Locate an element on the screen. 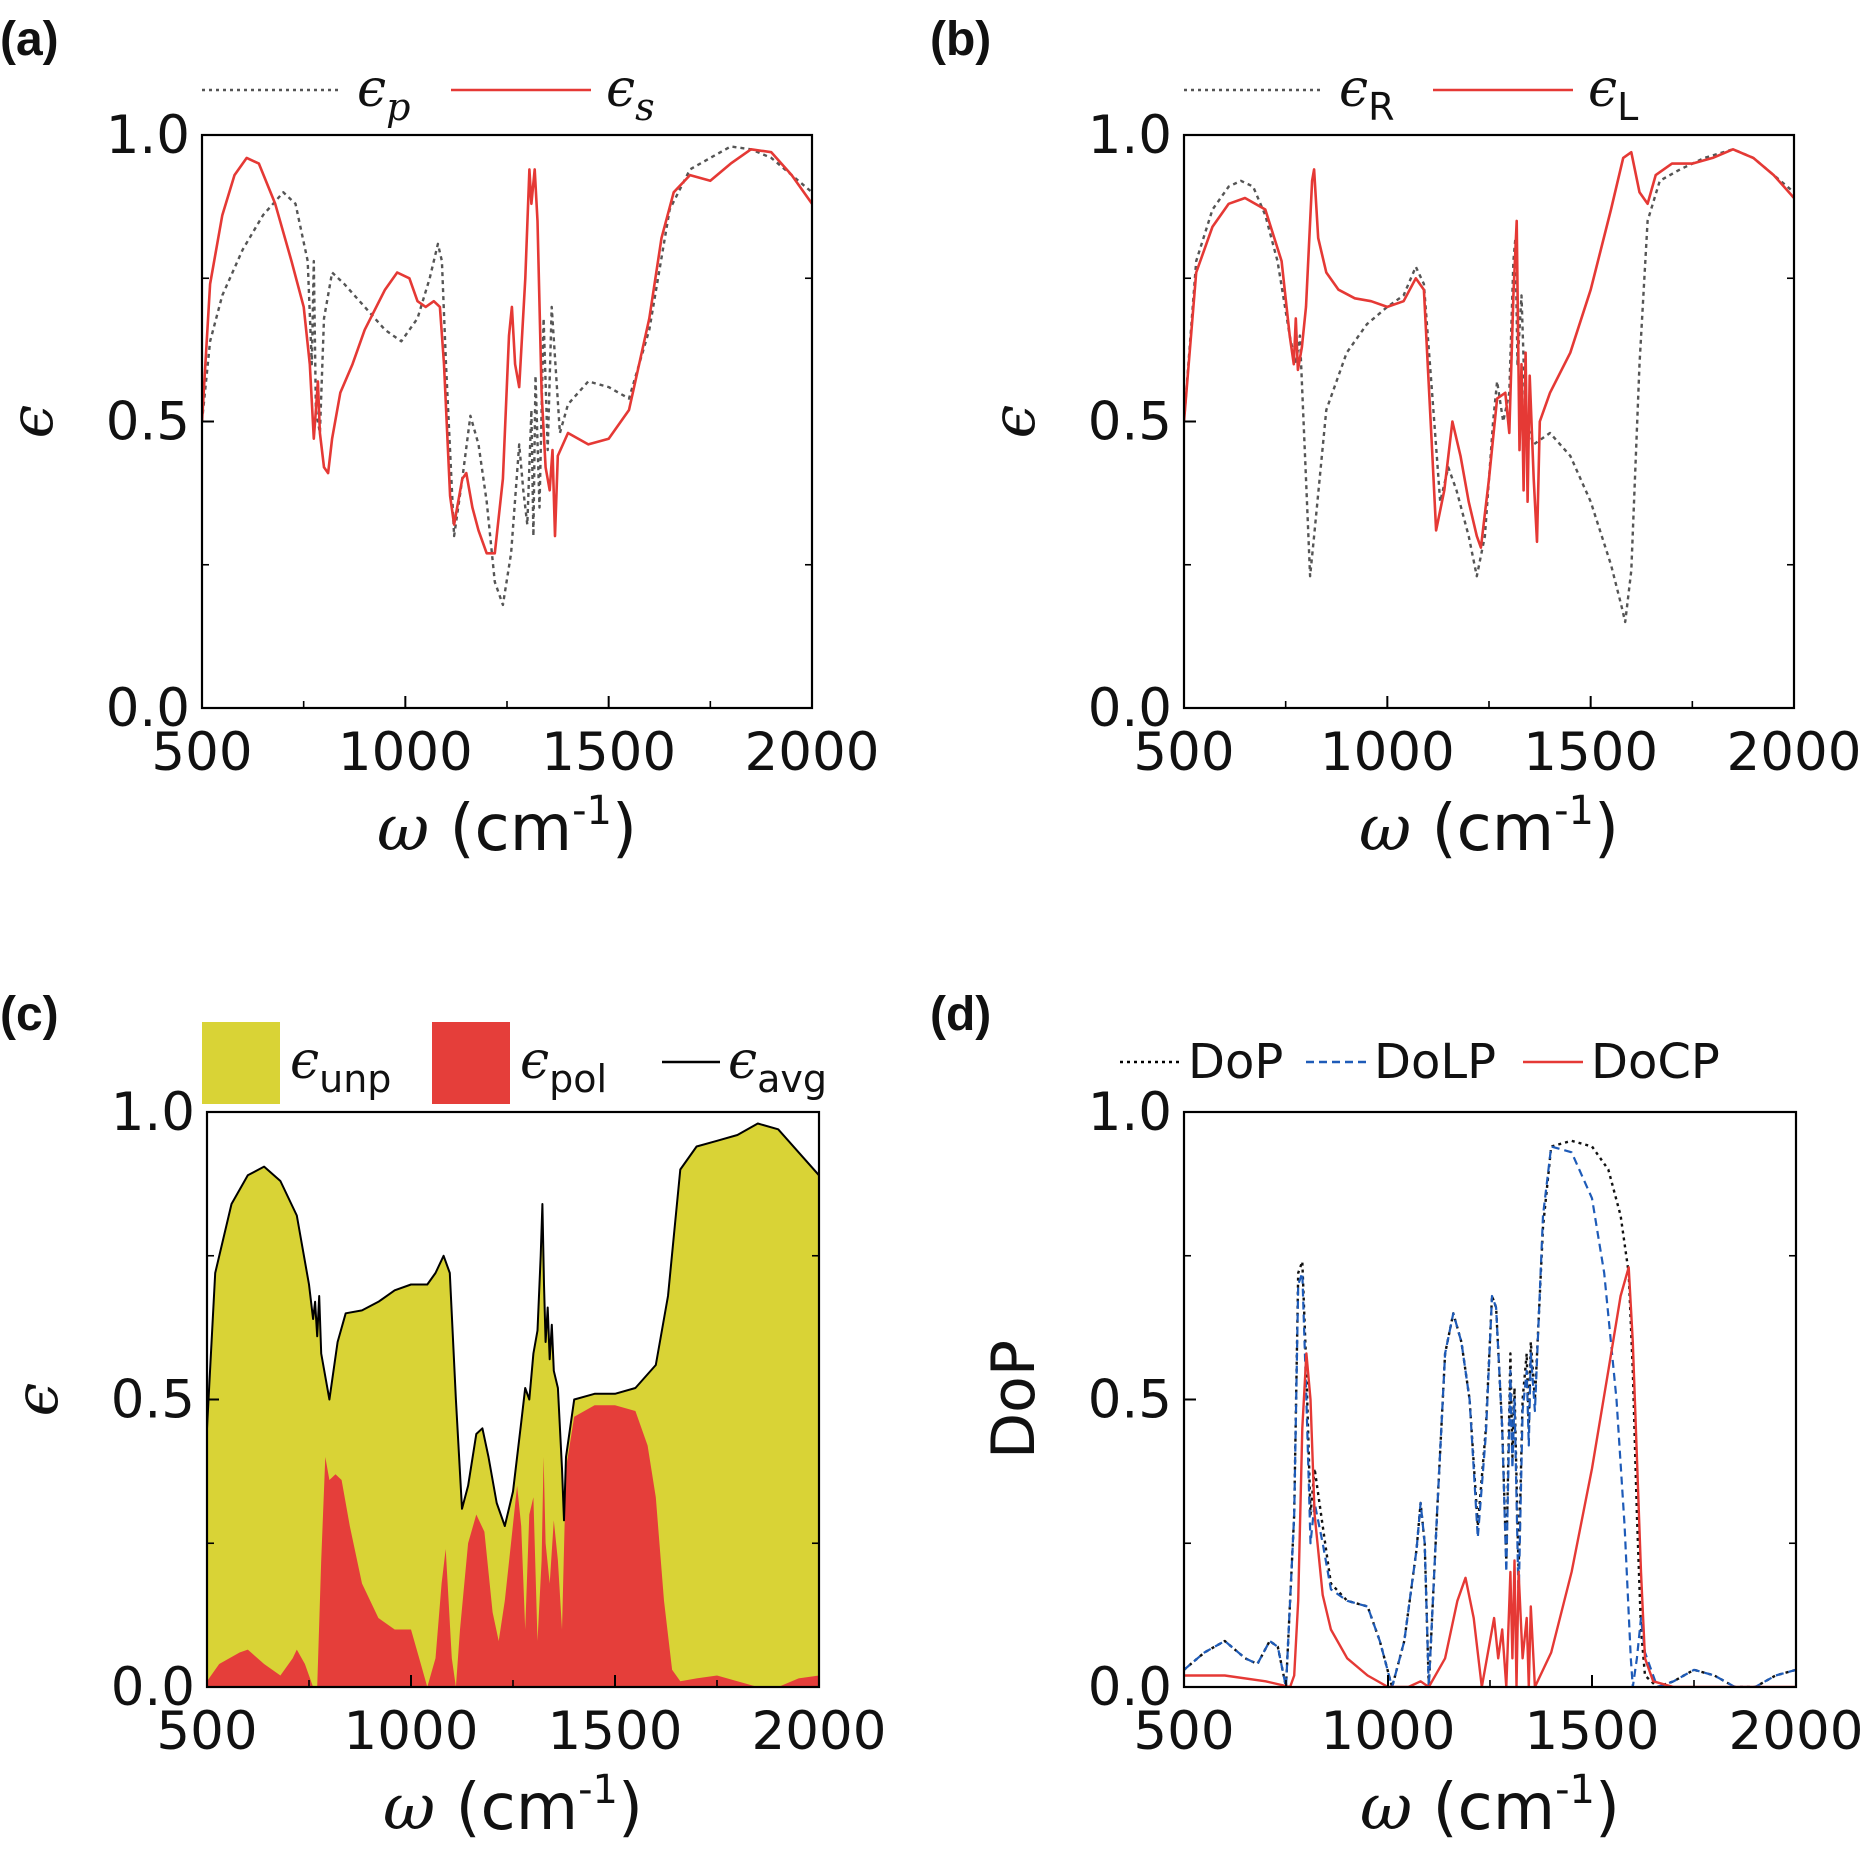 The image size is (1875, 1875). series-line-DoP is located at coordinates (1490, 1413).